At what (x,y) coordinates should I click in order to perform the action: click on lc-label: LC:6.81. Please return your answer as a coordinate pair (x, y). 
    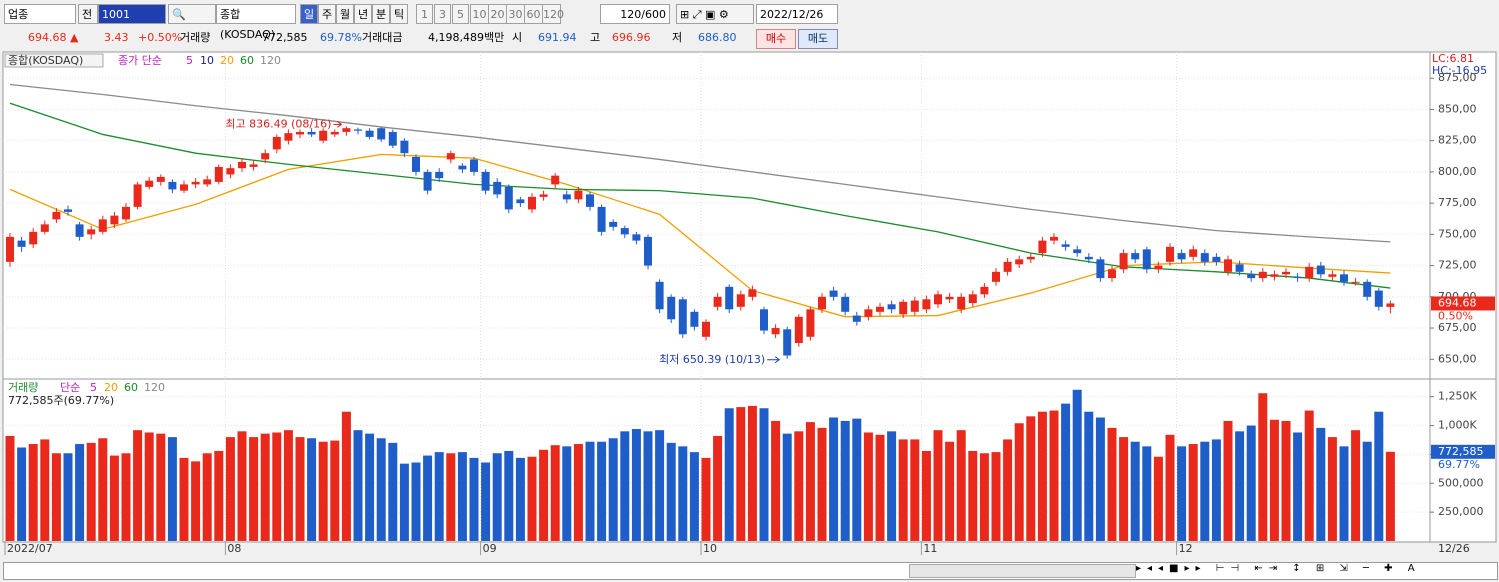
    Looking at the image, I should click on (1453, 58).